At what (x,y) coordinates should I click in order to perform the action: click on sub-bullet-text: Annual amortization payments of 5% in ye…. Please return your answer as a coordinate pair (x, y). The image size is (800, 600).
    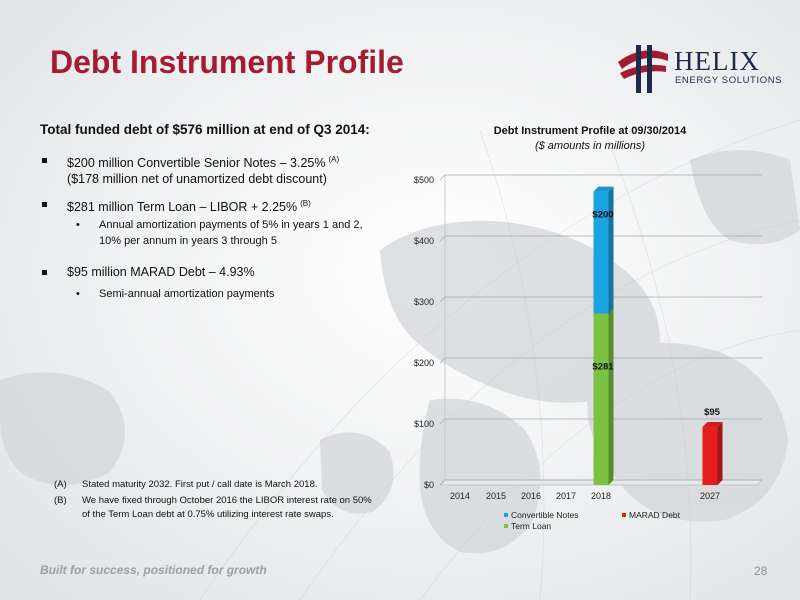
    Looking at the image, I should click on (231, 233).